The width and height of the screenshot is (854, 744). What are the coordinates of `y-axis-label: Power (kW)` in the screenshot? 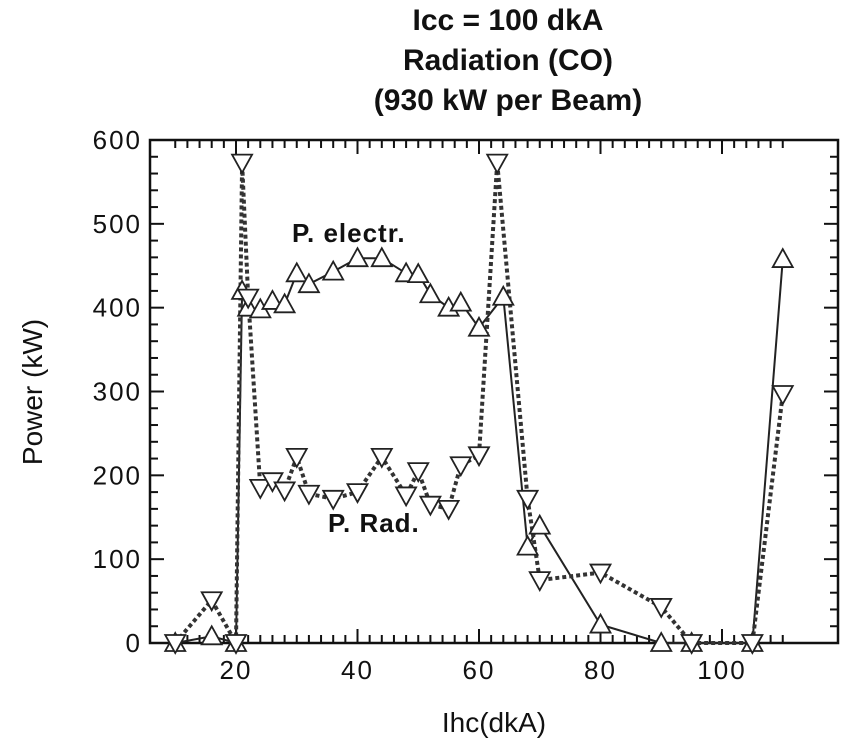 It's located at (32, 392).